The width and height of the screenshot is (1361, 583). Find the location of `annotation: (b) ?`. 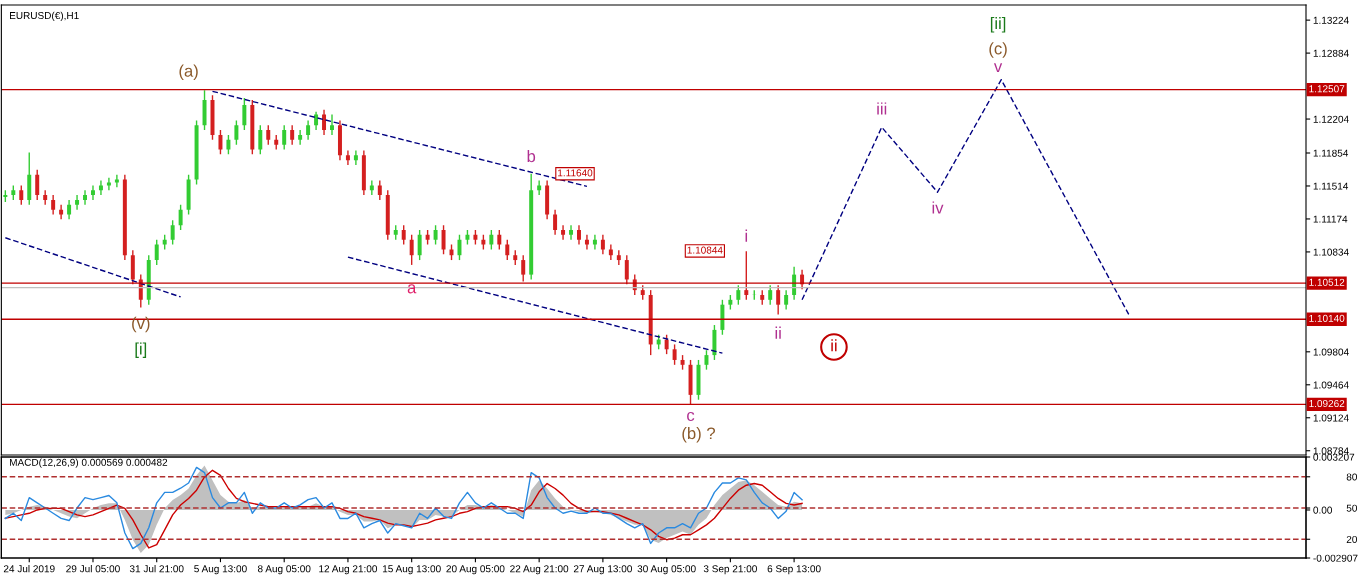

annotation: (b) ? is located at coordinates (699, 434).